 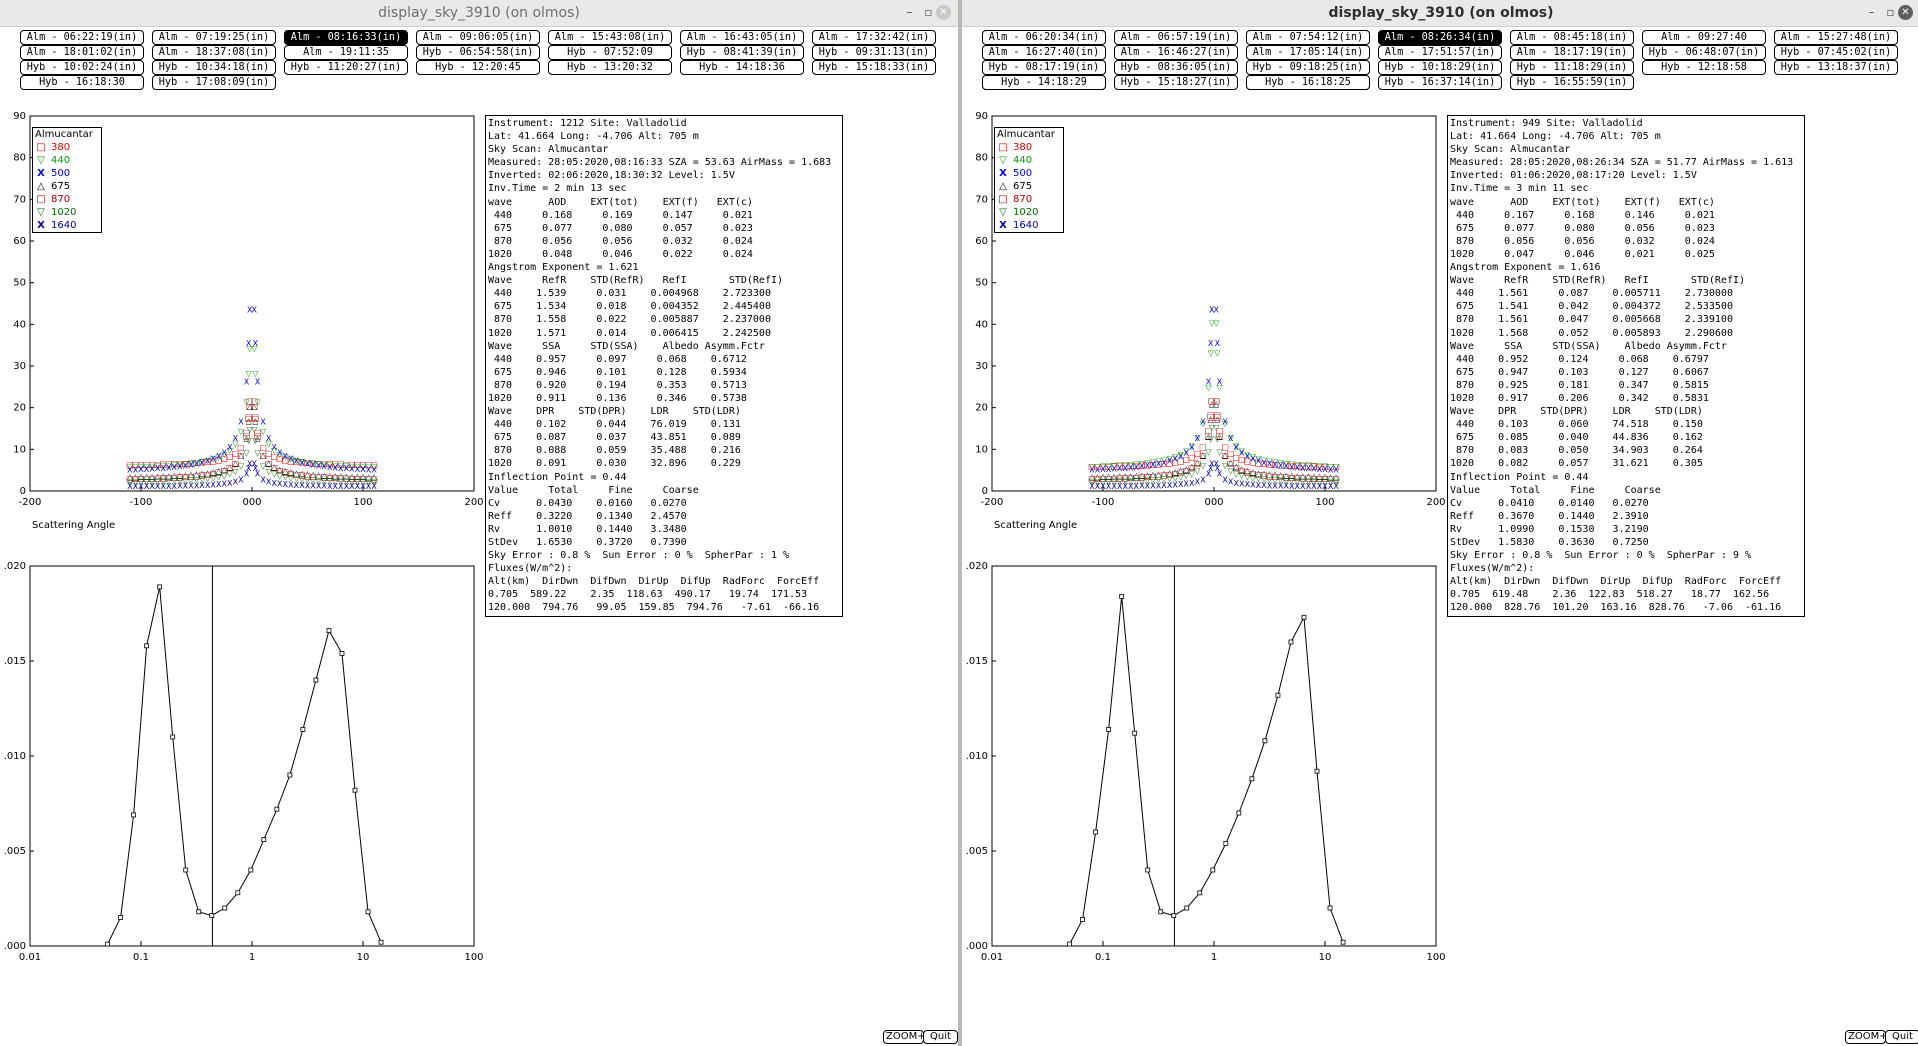 What do you see at coordinates (1044, 52) in the screenshot?
I see `scan-button: Alm - 16:27:40(in)` at bounding box center [1044, 52].